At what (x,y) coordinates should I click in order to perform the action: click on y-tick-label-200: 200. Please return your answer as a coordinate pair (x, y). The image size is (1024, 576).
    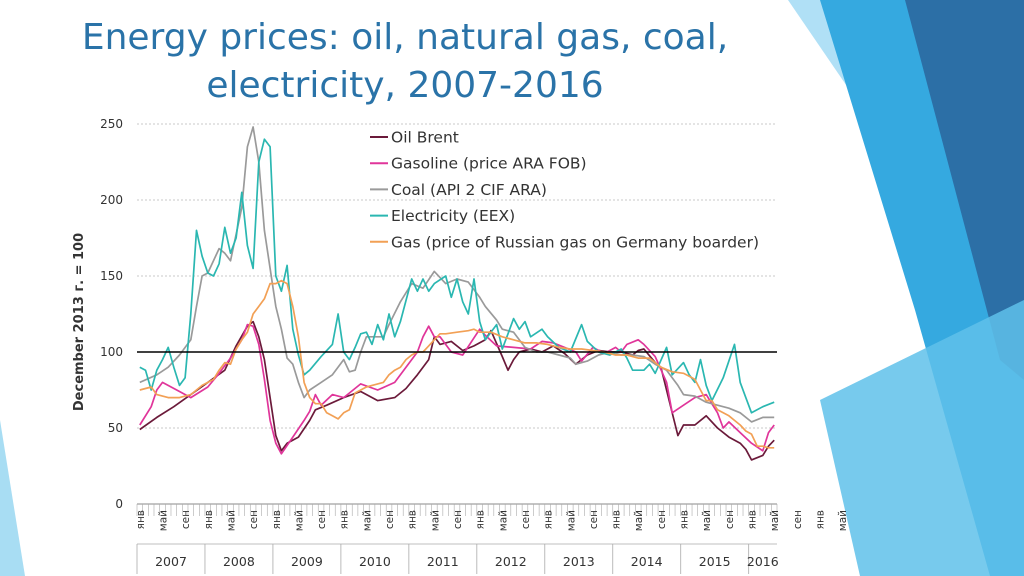
    Looking at the image, I should click on (111, 200).